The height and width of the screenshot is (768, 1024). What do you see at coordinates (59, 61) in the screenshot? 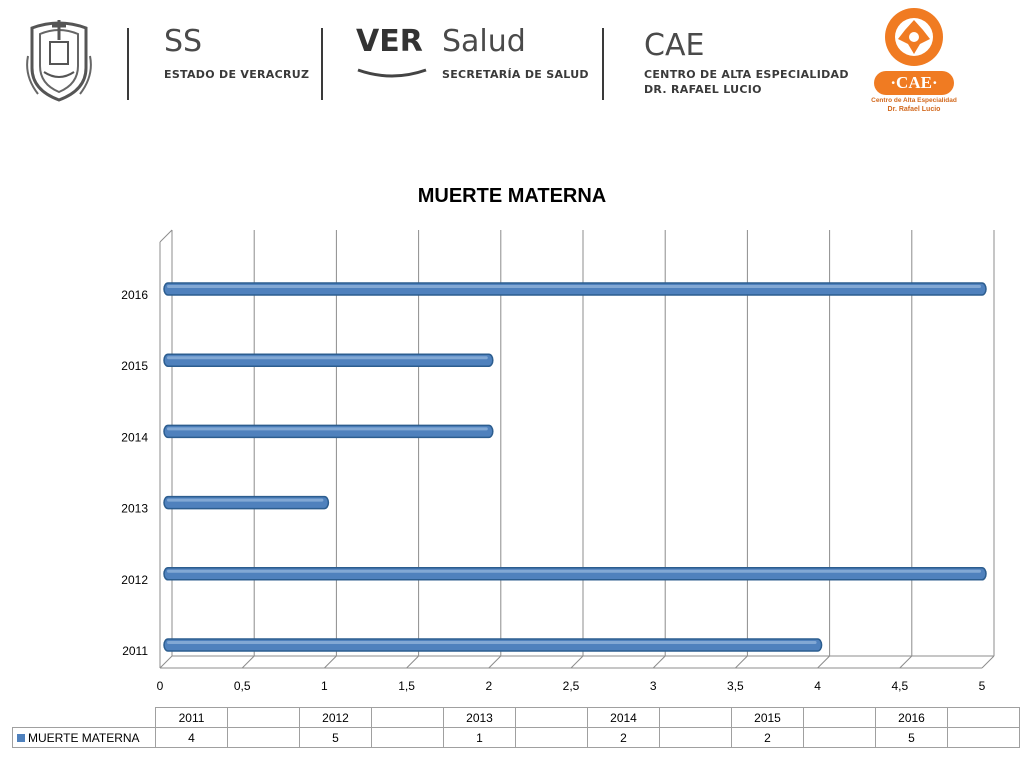
I see `veracruz-coat-of-arms-icon` at bounding box center [59, 61].